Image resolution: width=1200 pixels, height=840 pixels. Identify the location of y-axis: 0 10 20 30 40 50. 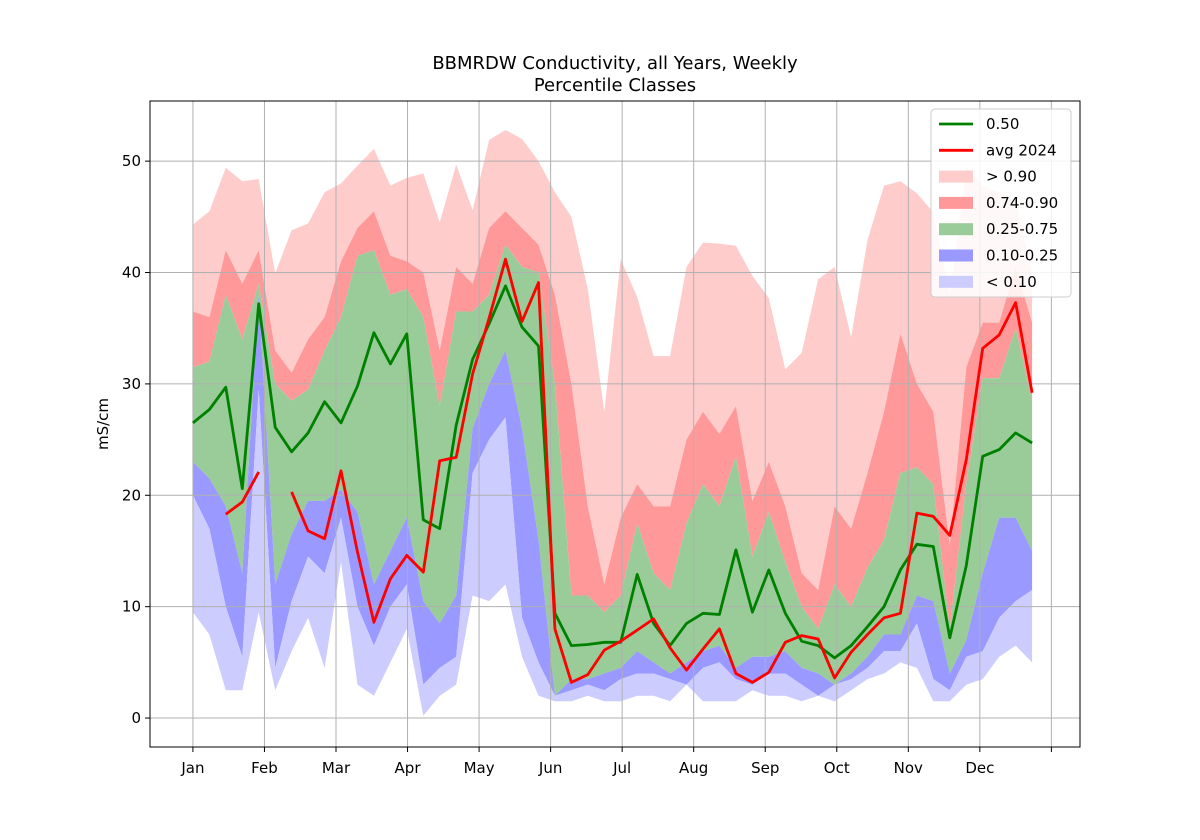
(136, 439).